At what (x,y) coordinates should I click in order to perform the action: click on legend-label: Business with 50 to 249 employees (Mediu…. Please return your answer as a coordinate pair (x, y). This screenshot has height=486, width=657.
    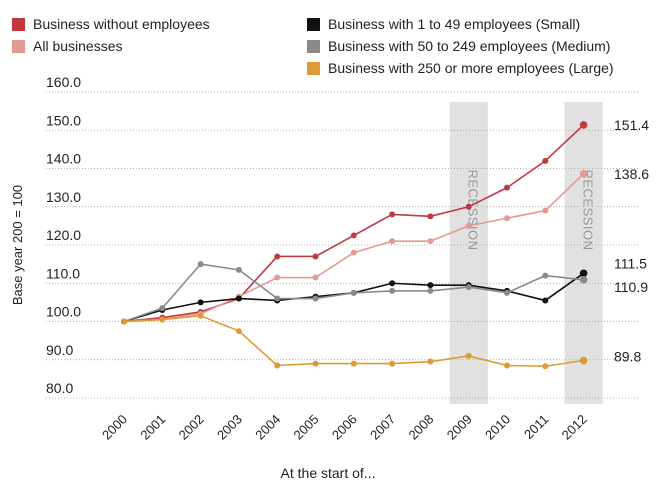
    Looking at the image, I should click on (469, 46).